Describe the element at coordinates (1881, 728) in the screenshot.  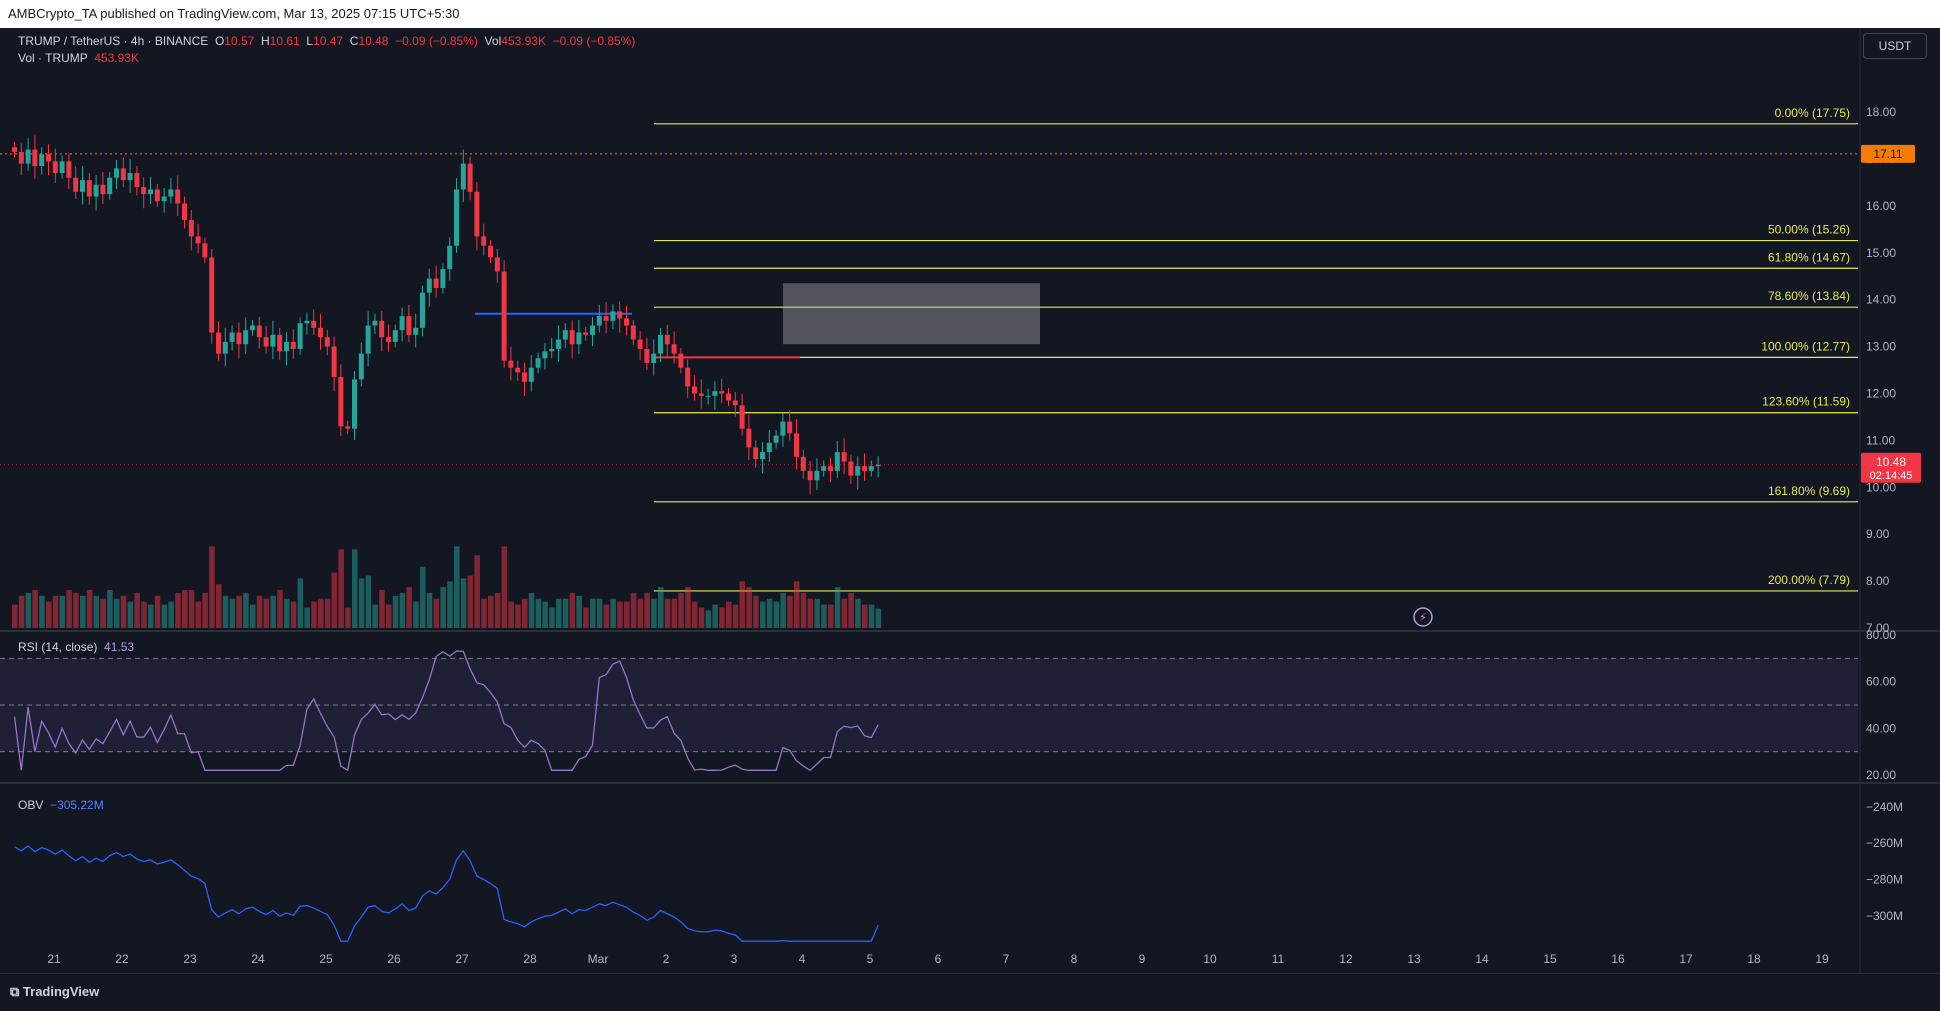
I see `rsi-axis-tick: 40.00` at that location.